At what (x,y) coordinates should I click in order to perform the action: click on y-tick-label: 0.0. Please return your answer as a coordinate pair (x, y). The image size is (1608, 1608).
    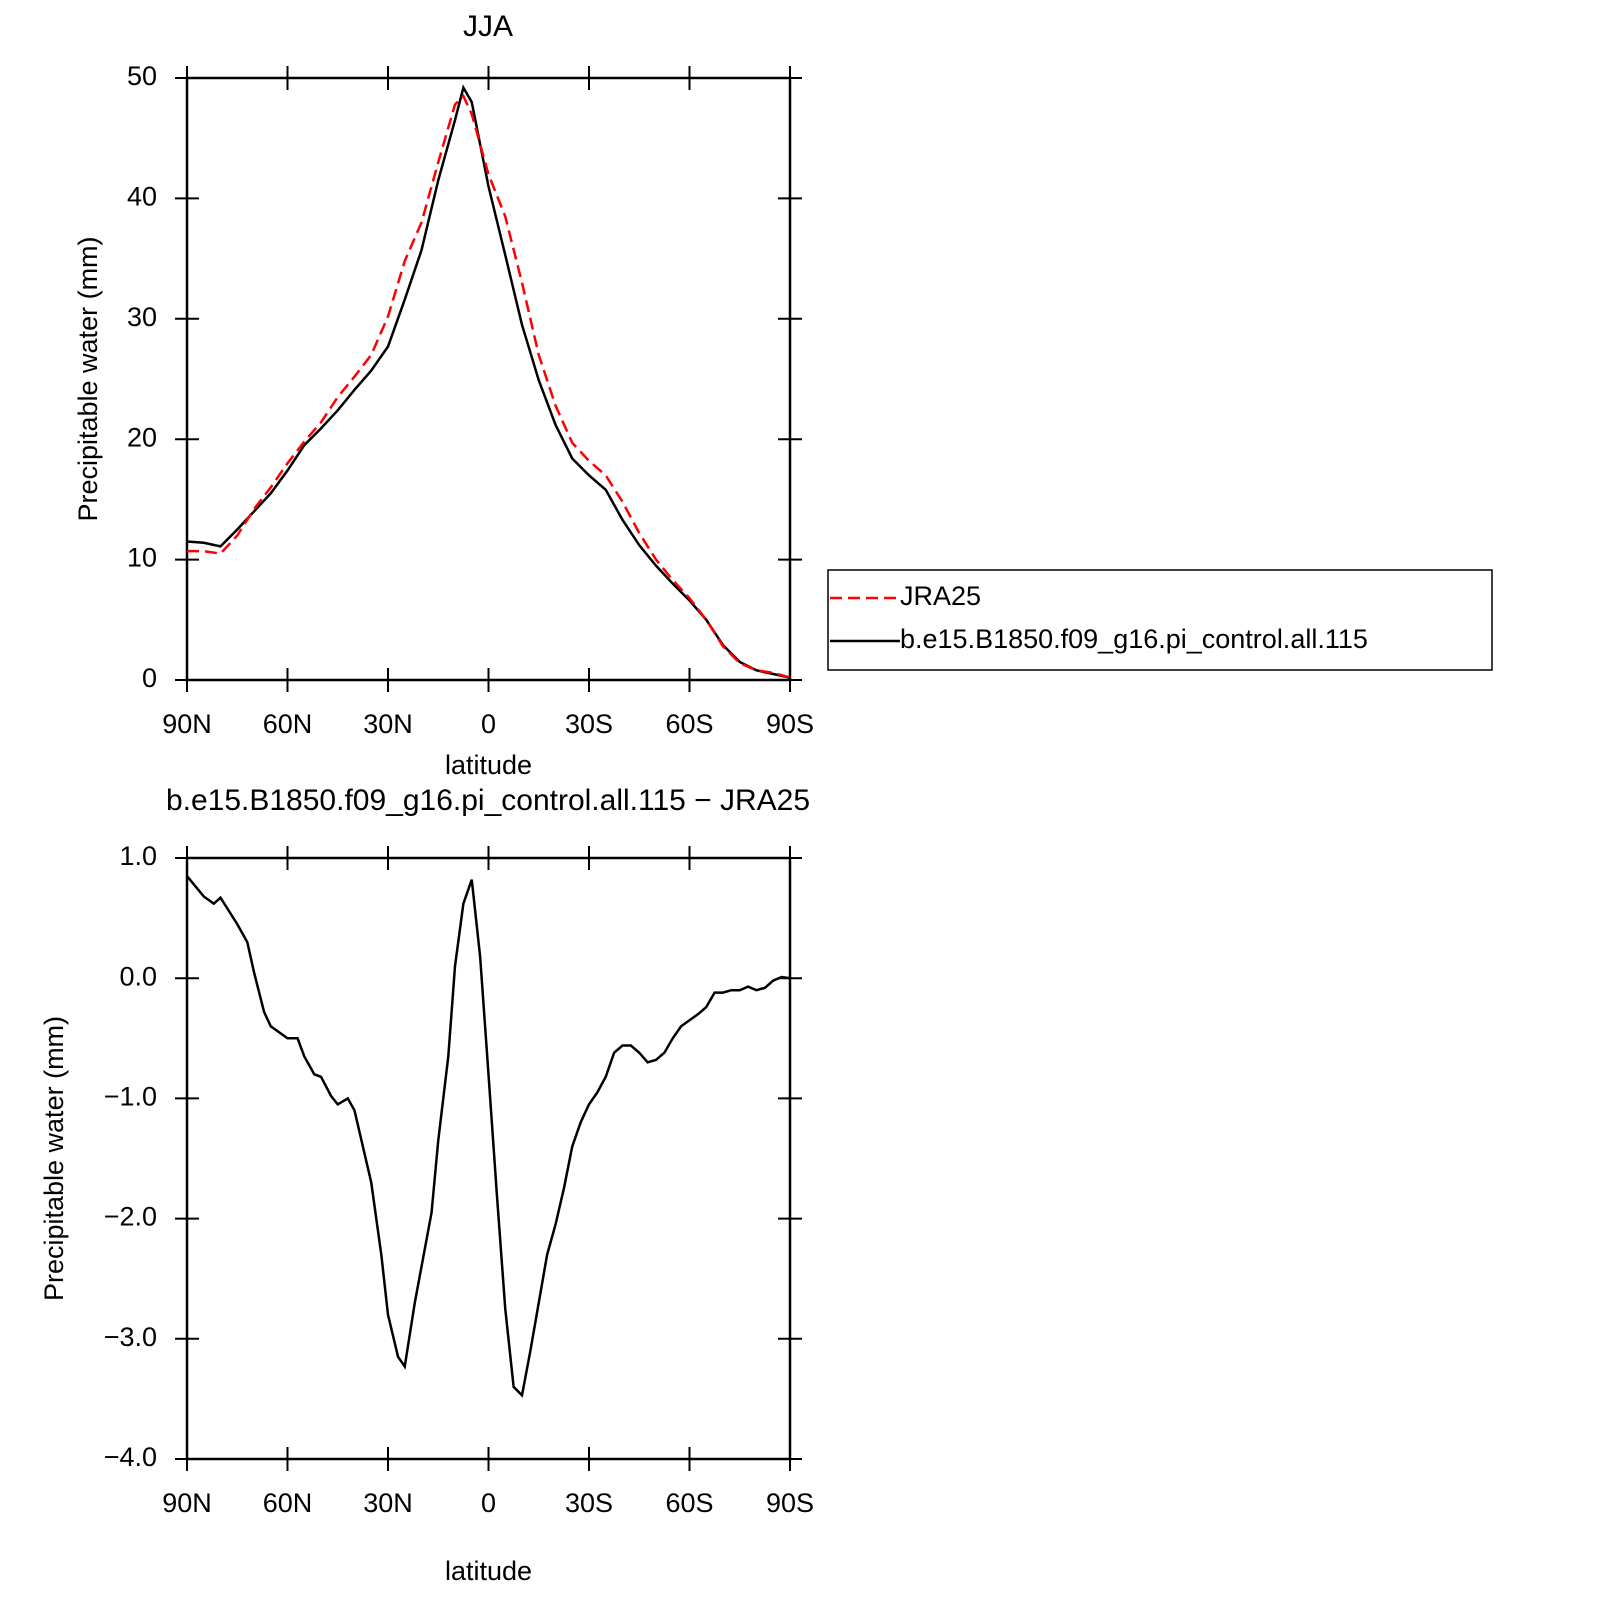
    Looking at the image, I should click on (138, 976).